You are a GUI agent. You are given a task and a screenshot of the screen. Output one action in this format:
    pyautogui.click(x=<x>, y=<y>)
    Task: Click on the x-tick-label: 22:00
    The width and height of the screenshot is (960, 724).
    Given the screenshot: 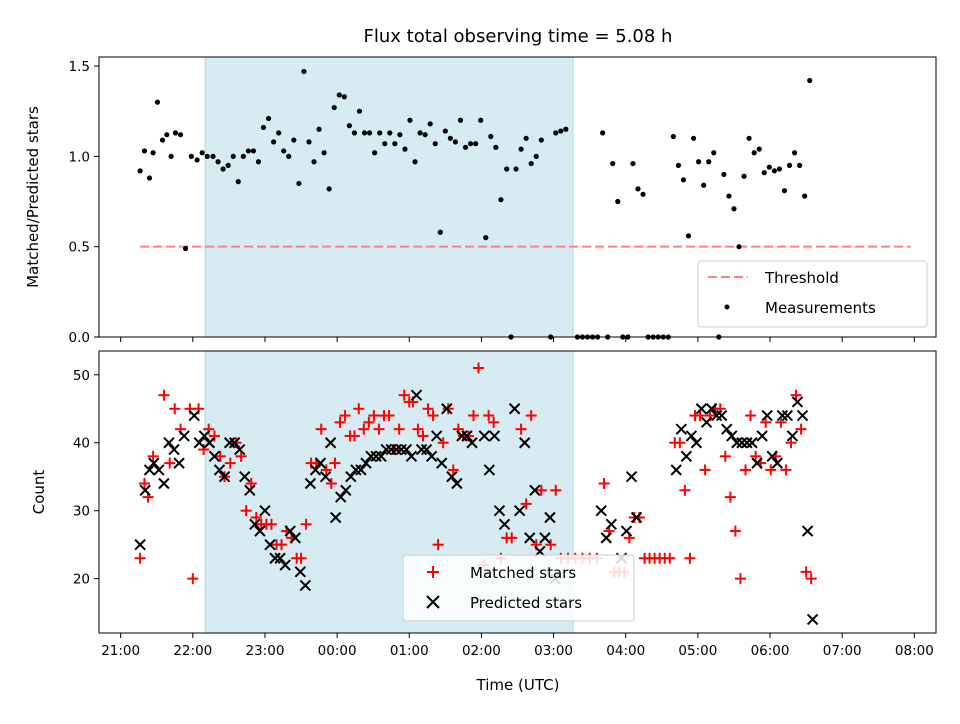 What is the action you would take?
    pyautogui.click(x=192, y=651)
    